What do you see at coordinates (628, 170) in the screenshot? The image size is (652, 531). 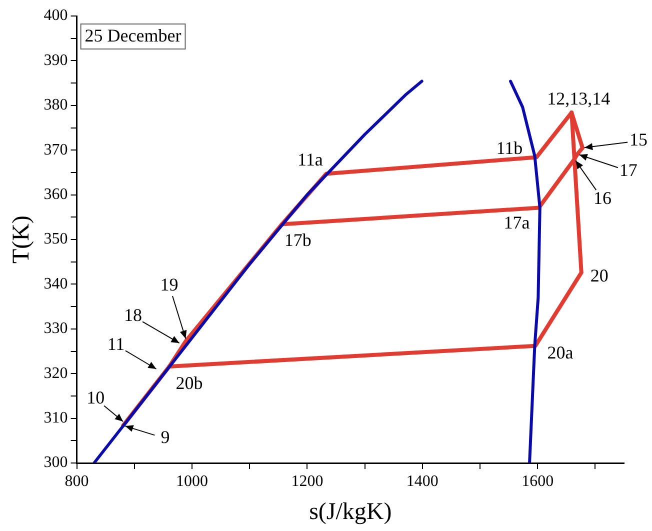 I see `annotation: 17` at bounding box center [628, 170].